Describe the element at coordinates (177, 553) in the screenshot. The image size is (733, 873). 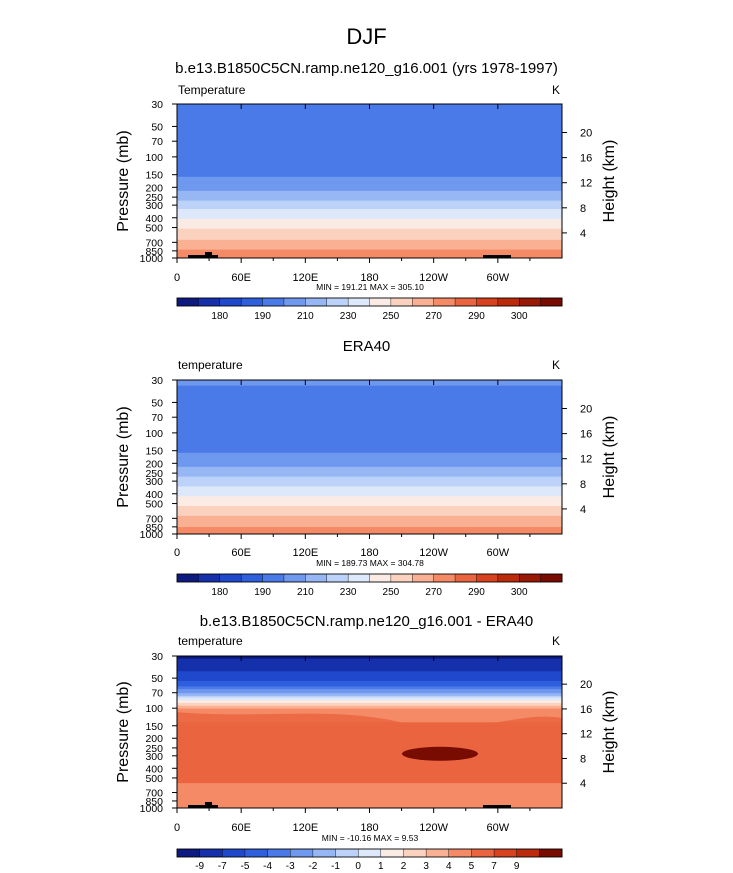
I see `x-tick-label: 0` at that location.